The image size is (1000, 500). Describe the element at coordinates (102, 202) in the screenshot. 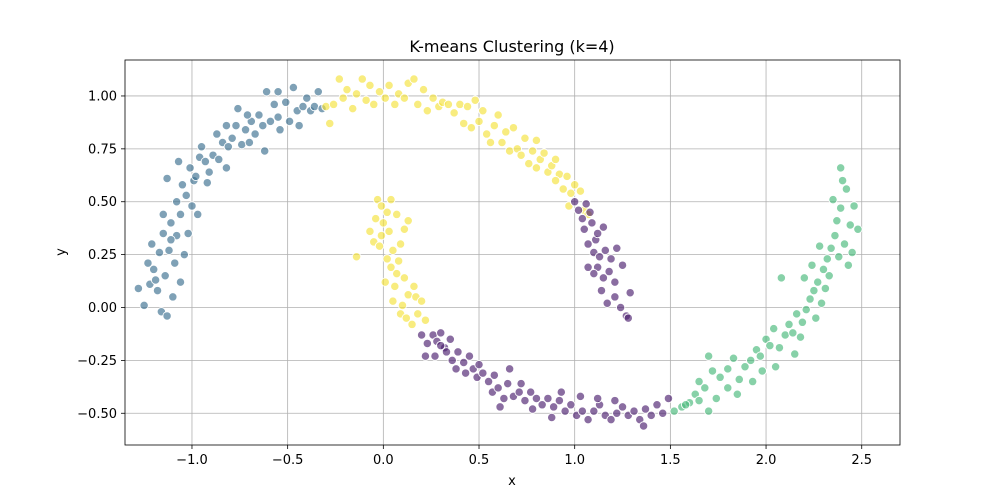

I see `y-tick-label: 0.50` at that location.